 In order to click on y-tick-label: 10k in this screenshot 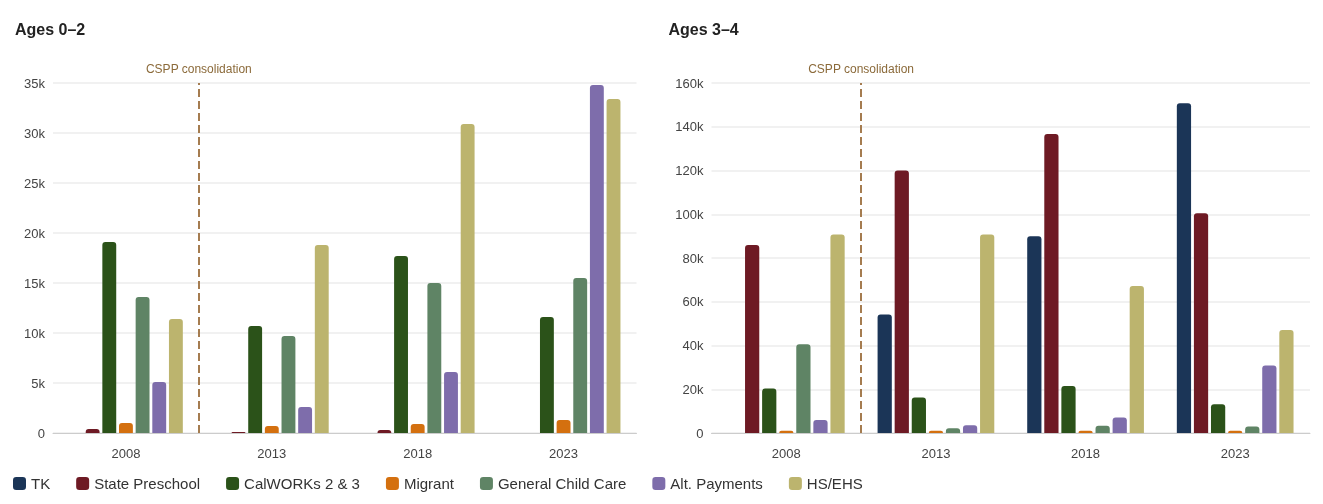, I will do `click(35, 333)`.